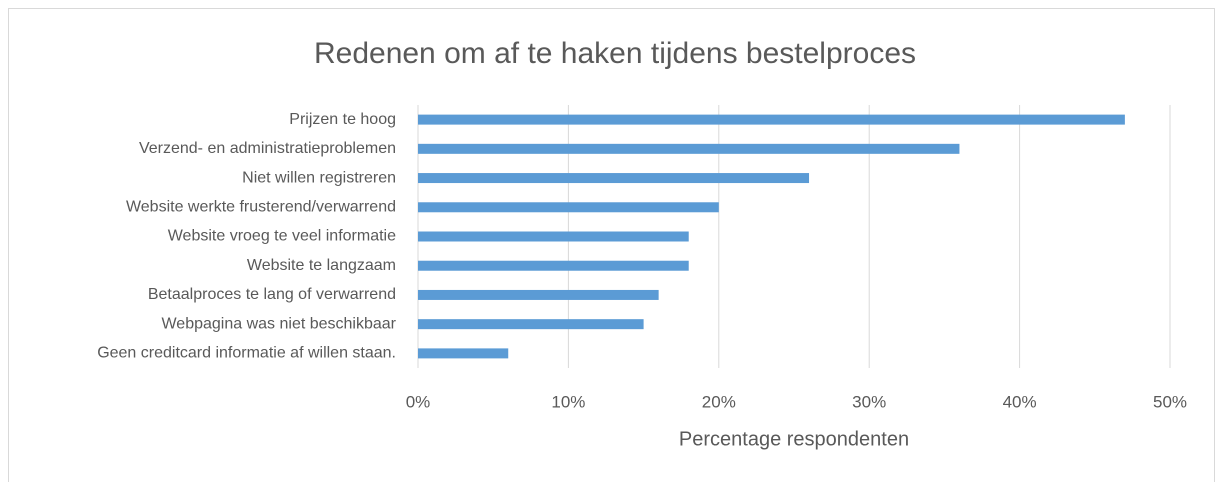  I want to click on y-tick-label: Prijzen te hoog, so click(342, 119).